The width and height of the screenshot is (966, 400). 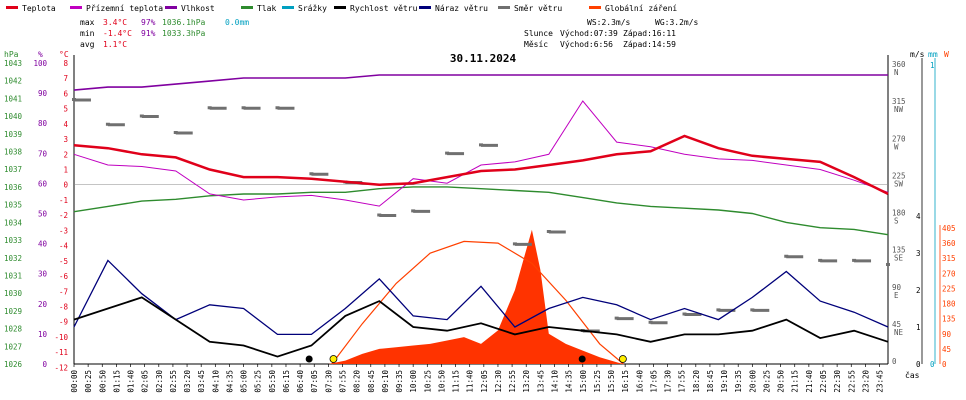 What do you see at coordinates (88, 381) in the screenshot?
I see `x-tick-label: 00:25` at bounding box center [88, 381].